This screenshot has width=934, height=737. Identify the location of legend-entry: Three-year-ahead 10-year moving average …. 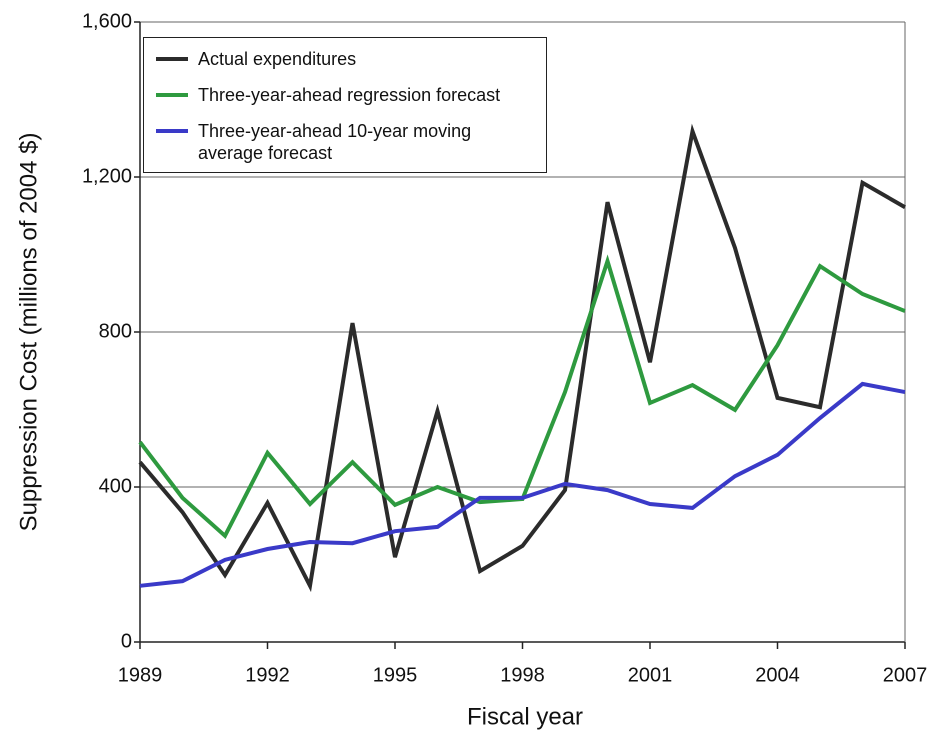
(344, 142).